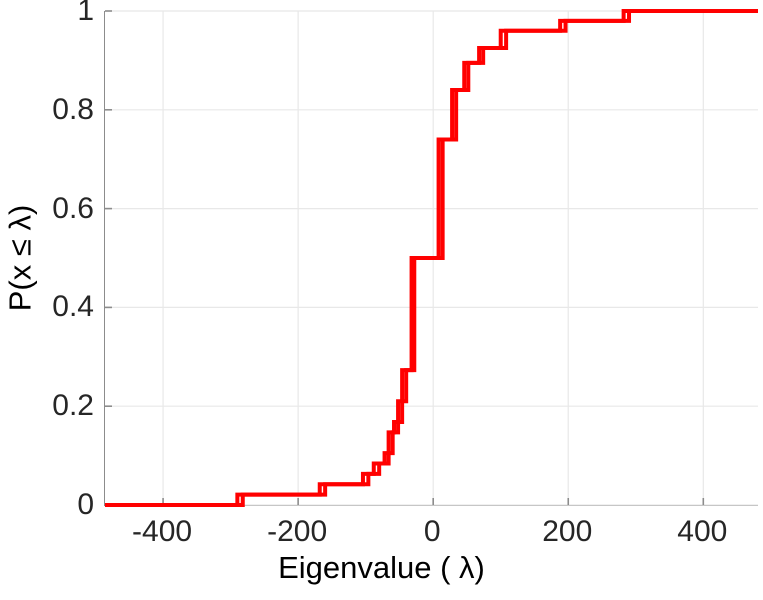 Image resolution: width=763 pixels, height=600 pixels. Describe the element at coordinates (85, 13) in the screenshot. I see `y-tick-label: 1` at that location.